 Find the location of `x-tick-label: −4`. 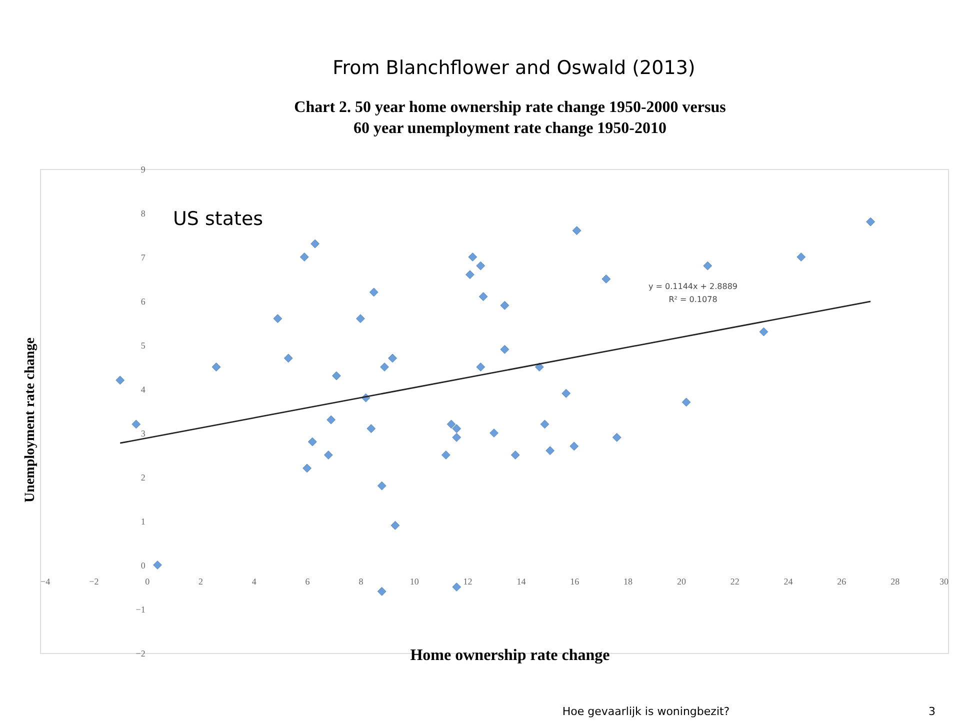

x-tick-label: −4 is located at coordinates (45, 581).